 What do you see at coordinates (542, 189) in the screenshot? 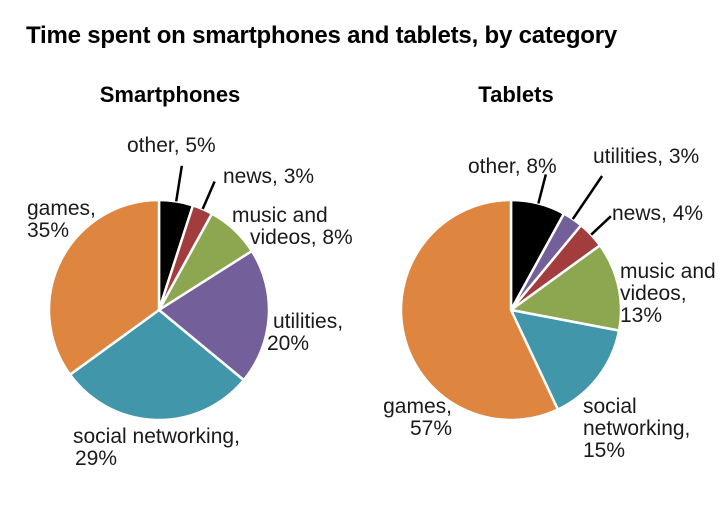
I see `pie-1-leader-line-other` at bounding box center [542, 189].